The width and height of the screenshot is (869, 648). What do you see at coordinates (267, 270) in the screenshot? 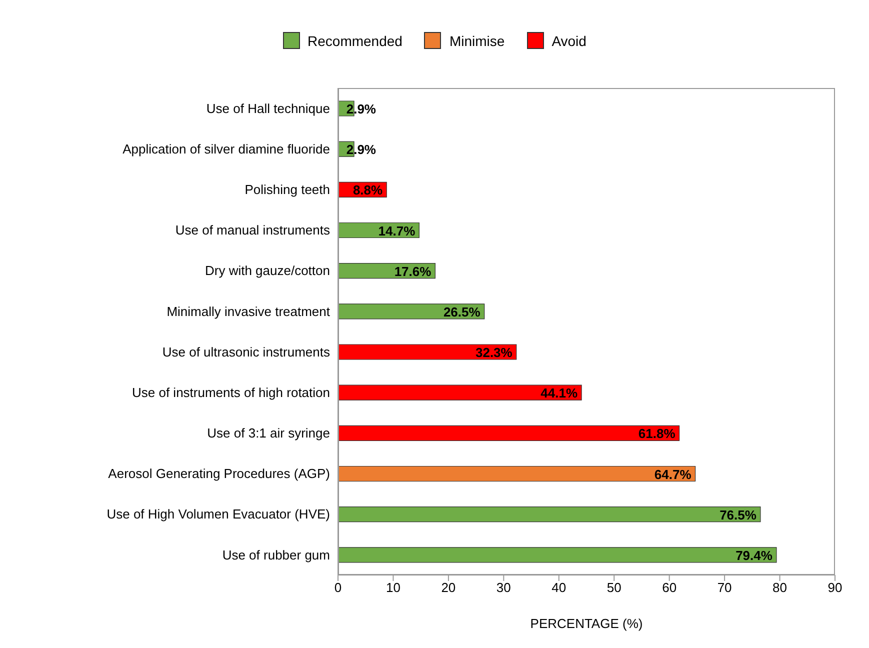
I see `y-tick-label: Dry with gauze/cotton` at bounding box center [267, 270].